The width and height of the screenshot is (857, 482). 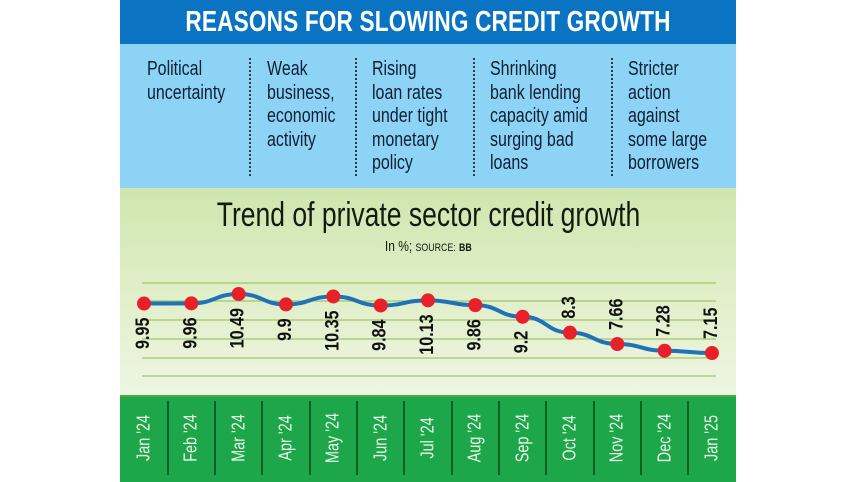 I want to click on x-axis-label-text: Jul '24, so click(x=427, y=438).